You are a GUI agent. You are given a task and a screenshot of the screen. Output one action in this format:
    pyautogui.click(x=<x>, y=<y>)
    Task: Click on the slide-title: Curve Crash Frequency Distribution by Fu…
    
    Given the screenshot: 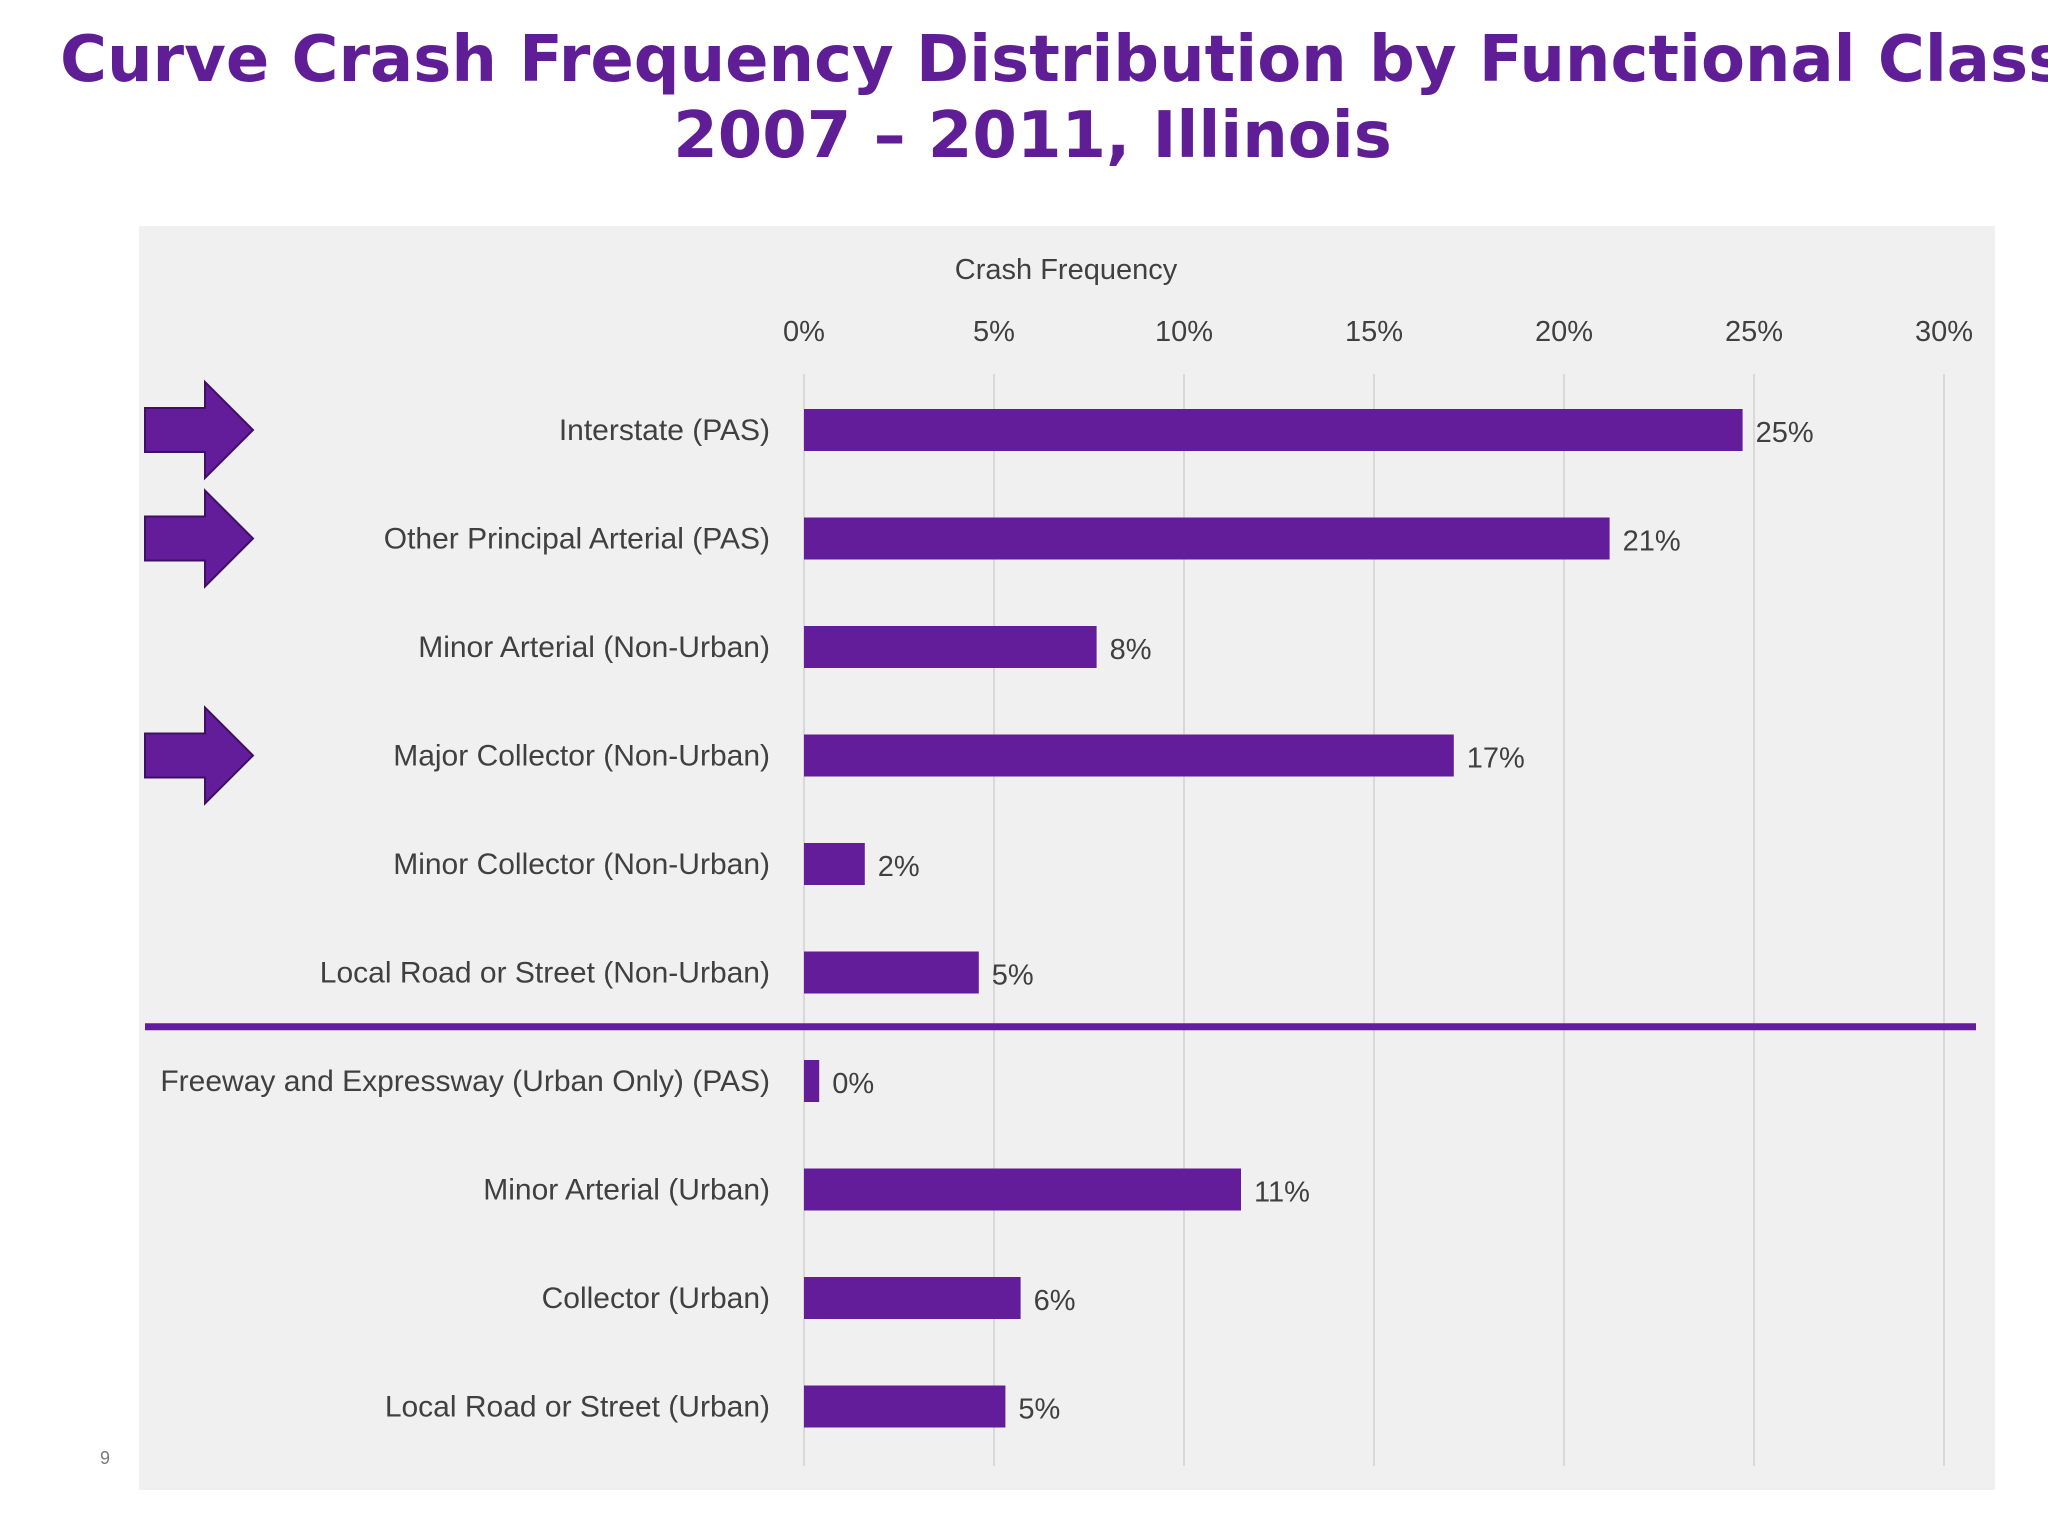 What is the action you would take?
    pyautogui.click(x=1054, y=98)
    